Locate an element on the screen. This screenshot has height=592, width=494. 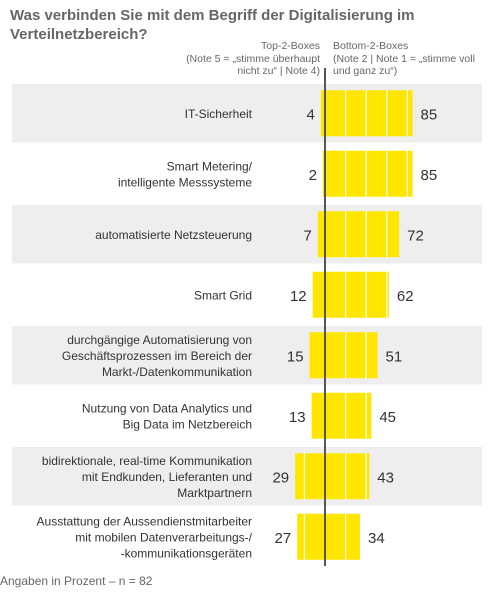
value-label-top2: 12 is located at coordinates (298, 296).